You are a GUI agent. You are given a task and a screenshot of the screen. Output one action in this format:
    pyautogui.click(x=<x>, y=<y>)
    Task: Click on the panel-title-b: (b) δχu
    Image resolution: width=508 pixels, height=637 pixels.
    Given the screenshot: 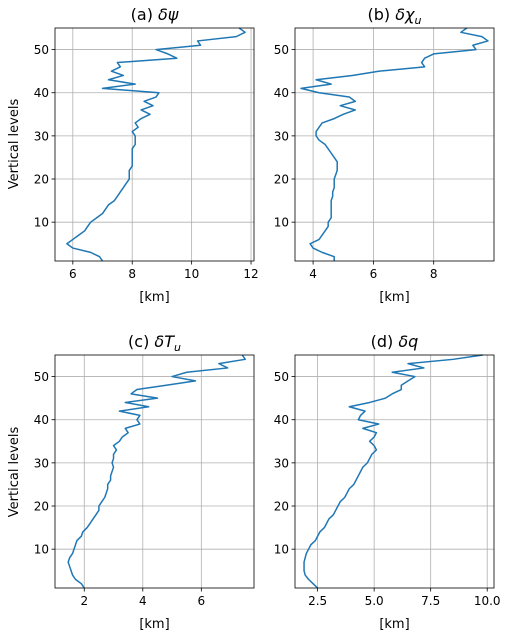 What is the action you would take?
    pyautogui.click(x=395, y=16)
    